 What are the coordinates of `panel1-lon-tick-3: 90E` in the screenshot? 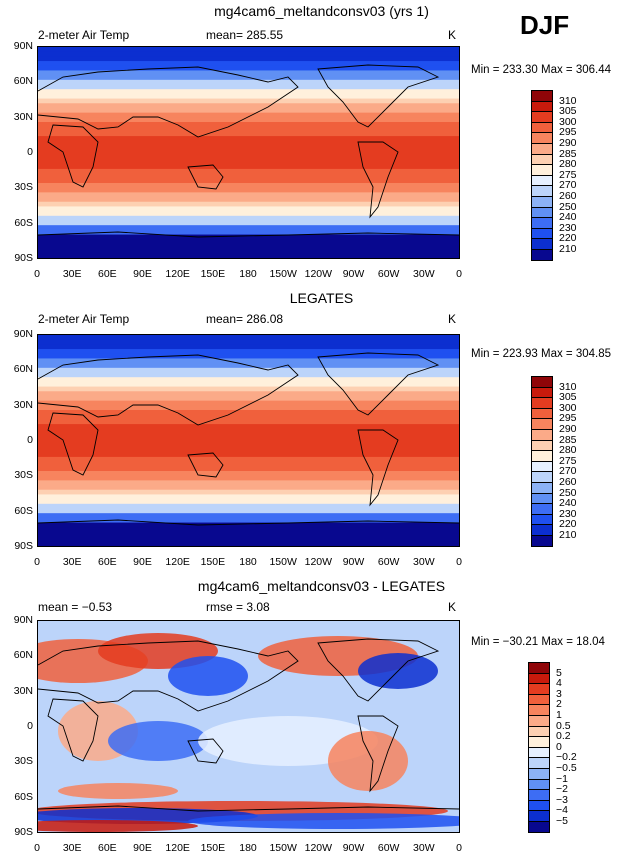 It's located at (142, 274).